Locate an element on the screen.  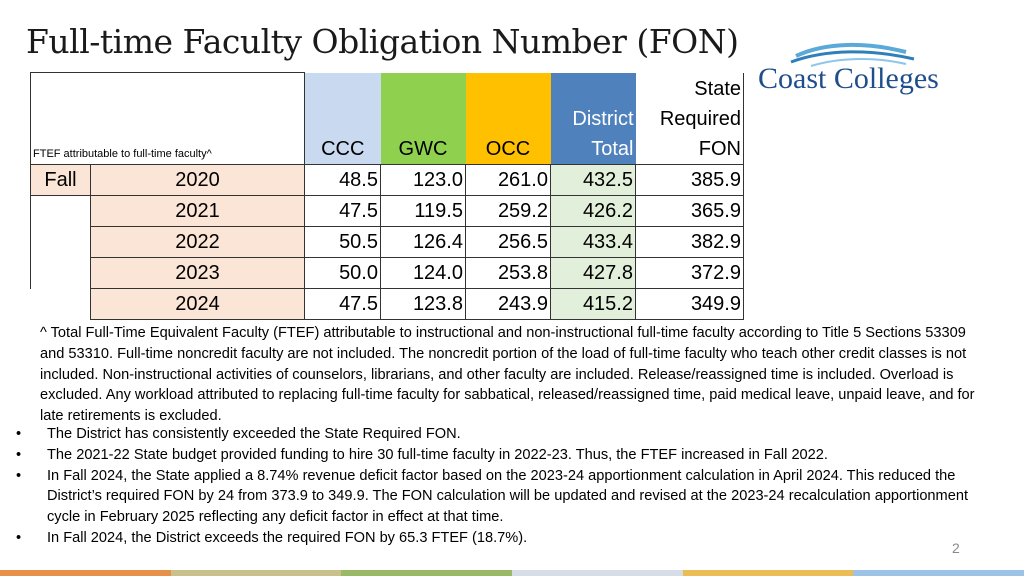
state-required-fon-header: State Required FON is located at coordinates (689, 118).